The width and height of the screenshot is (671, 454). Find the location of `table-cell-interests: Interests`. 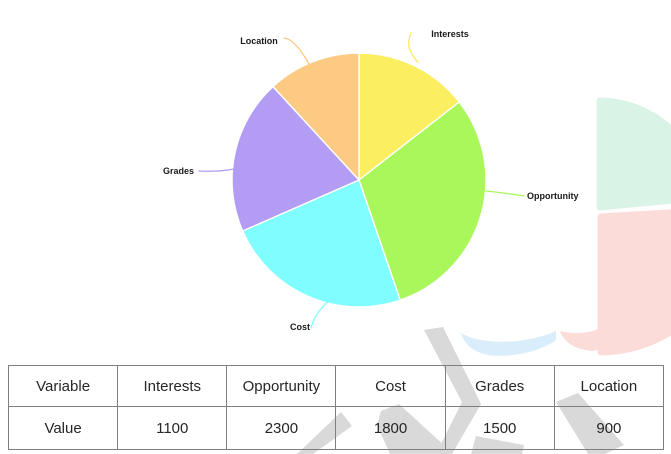

table-cell-interests: Interests is located at coordinates (172, 386).